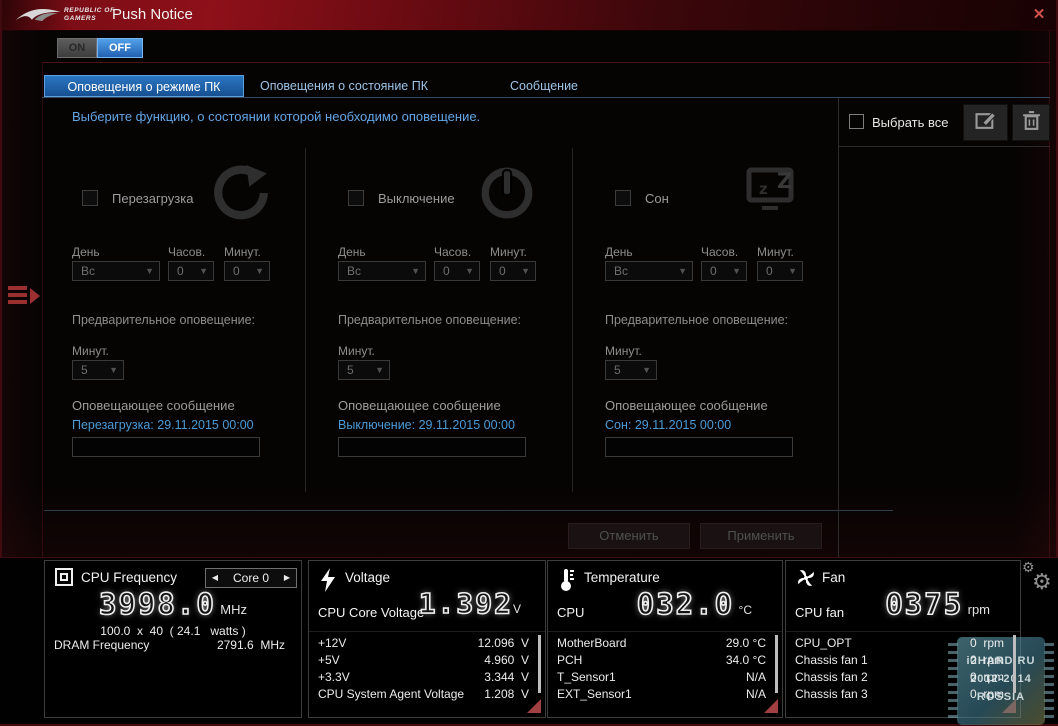 The width and height of the screenshot is (1058, 726). Describe the element at coordinates (129, 577) in the screenshot. I see `panel-title: CPU Frequency` at that location.